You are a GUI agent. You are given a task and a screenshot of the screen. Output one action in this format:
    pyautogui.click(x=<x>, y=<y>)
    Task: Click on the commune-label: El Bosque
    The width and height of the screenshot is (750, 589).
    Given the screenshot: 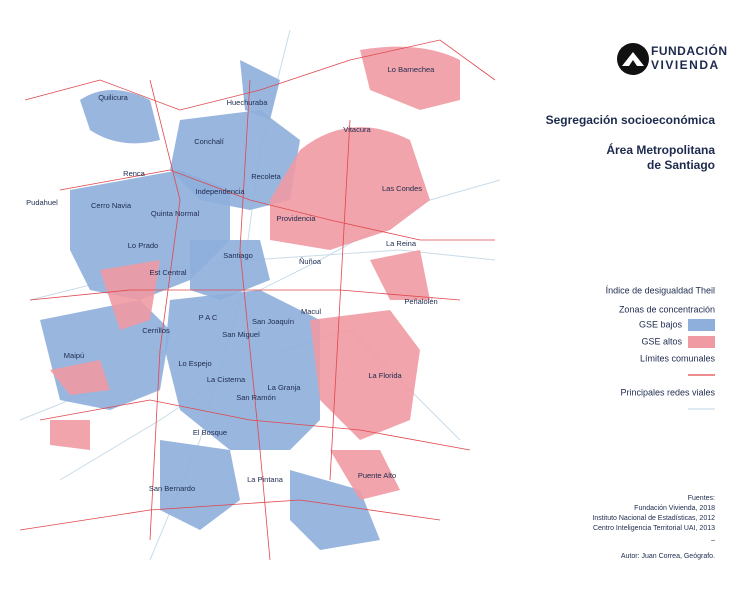 What is the action you would take?
    pyautogui.click(x=210, y=432)
    